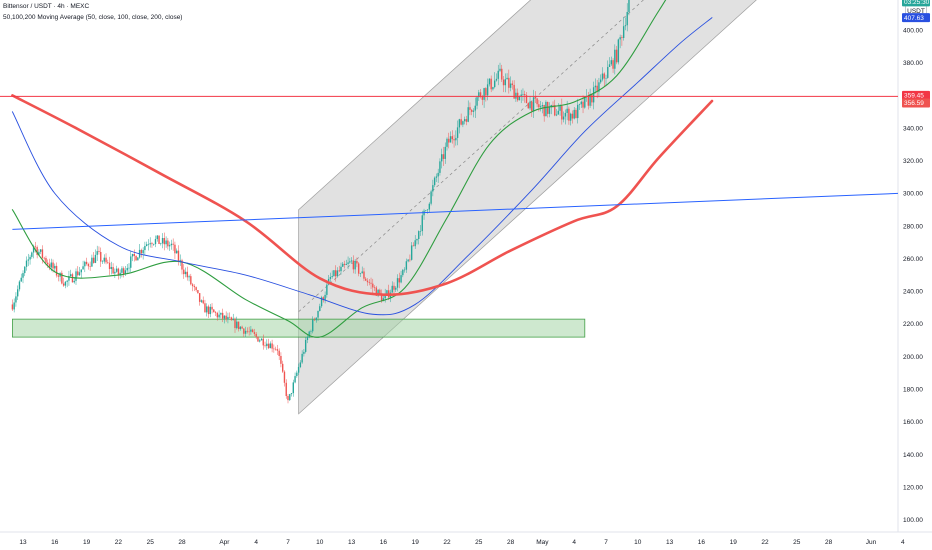 The width and height of the screenshot is (932, 550). What do you see at coordinates (913, 128) in the screenshot?
I see `y-tick-label: 340.00` at bounding box center [913, 128].